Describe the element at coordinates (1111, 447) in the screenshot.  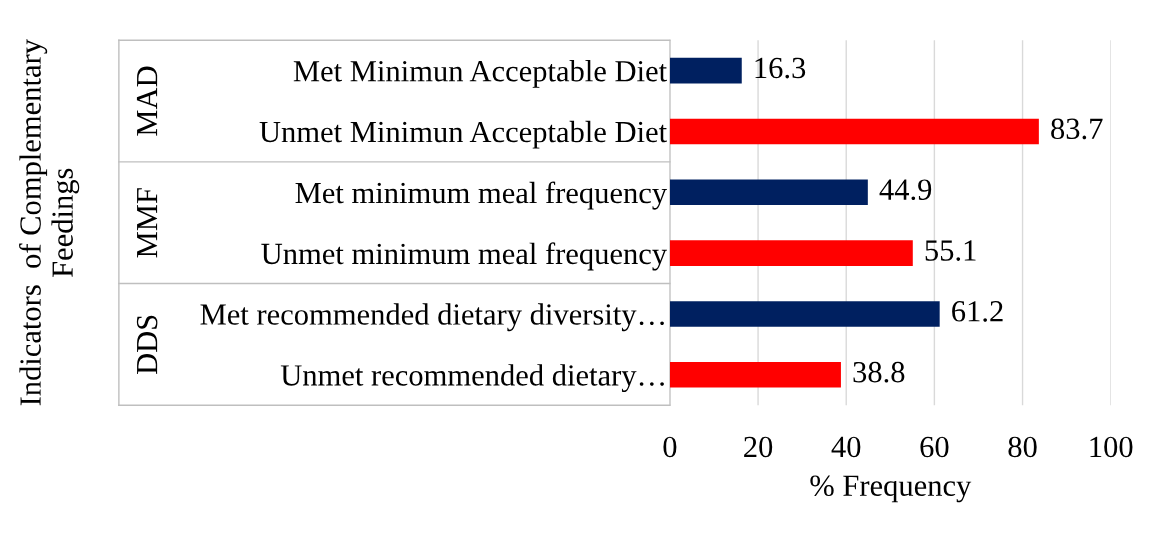
I see `x-tick-label: 100` at that location.